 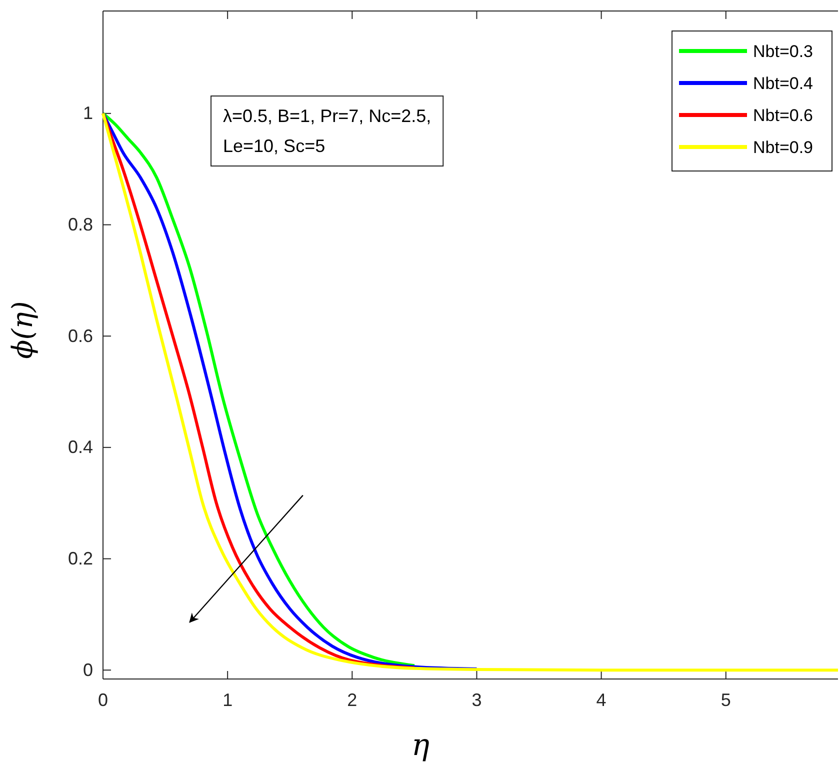 What do you see at coordinates (80, 558) in the screenshot?
I see `y-tick-label: 0.2` at bounding box center [80, 558].